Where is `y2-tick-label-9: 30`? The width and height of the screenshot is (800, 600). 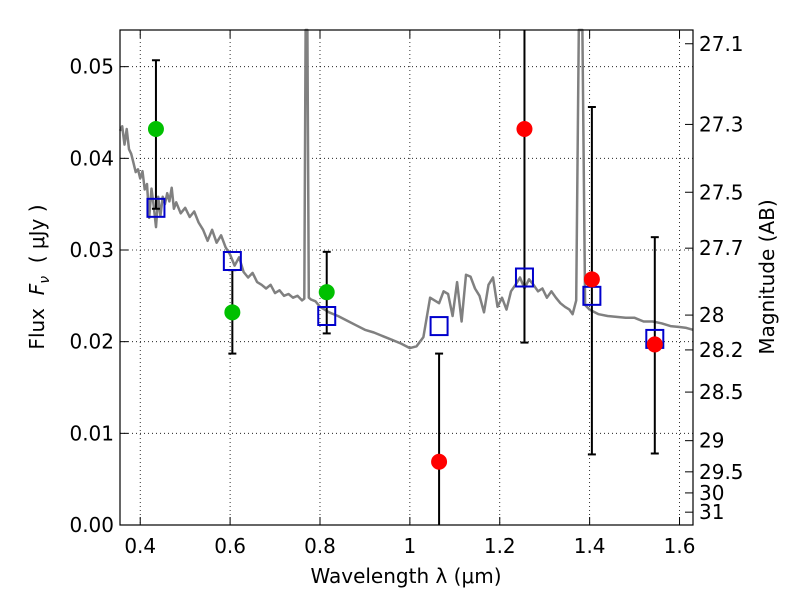 y2-tick-label-9: 30 is located at coordinates (711, 493).